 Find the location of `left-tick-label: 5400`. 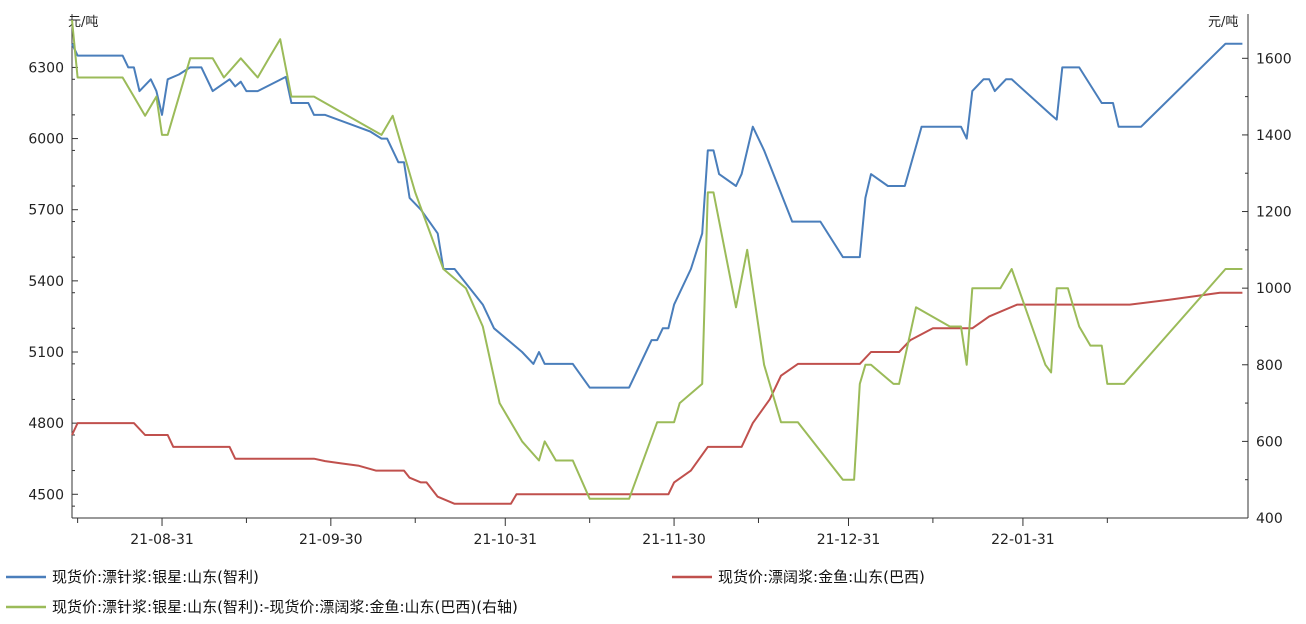

left-tick-label: 5400 is located at coordinates (46, 282).